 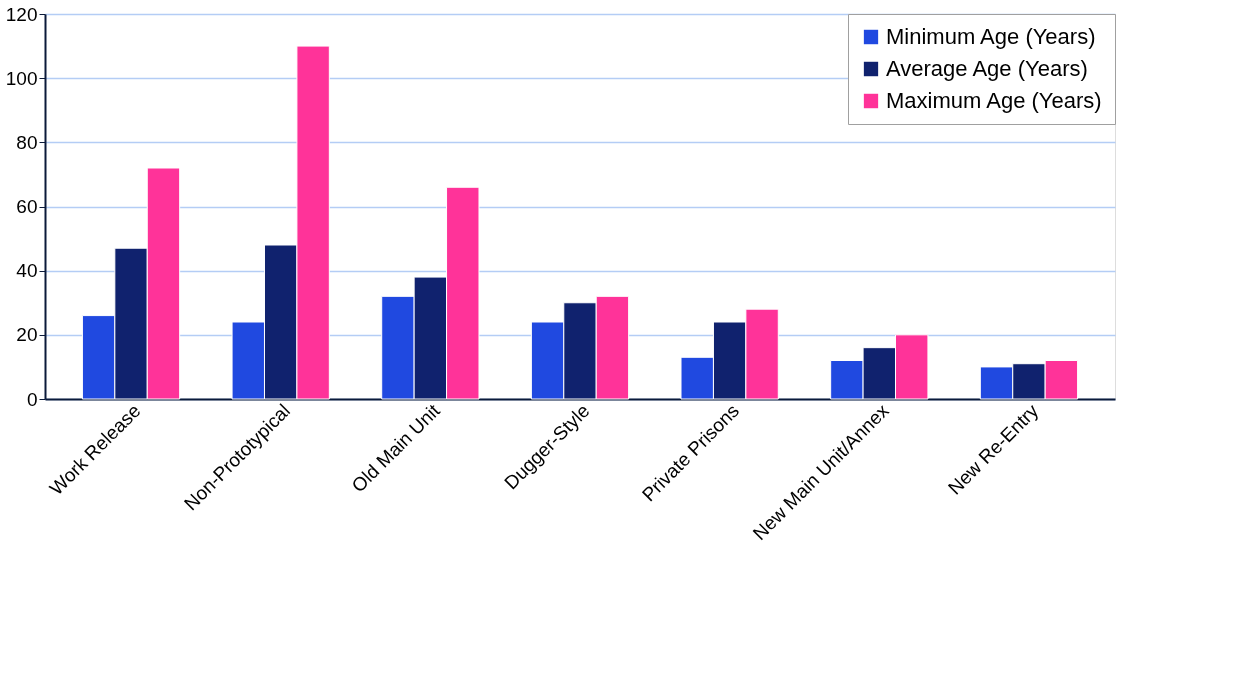 I want to click on y-tick-label: 0, so click(x=32, y=399).